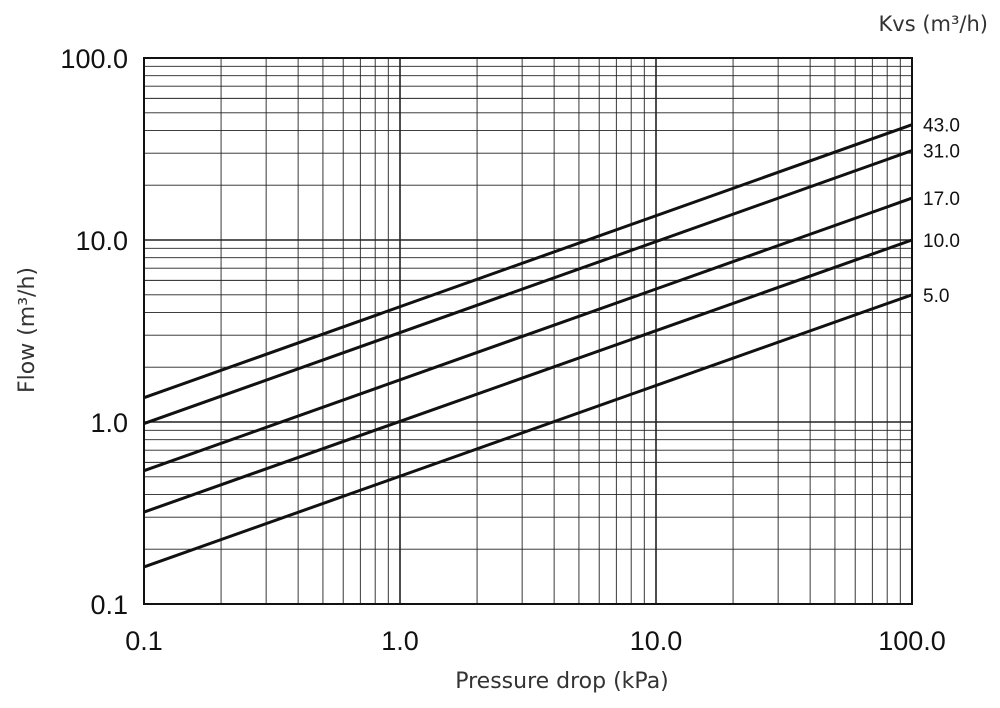 This screenshot has height=708, width=1000. What do you see at coordinates (941, 126) in the screenshot?
I see `series-label-kvs-43-0: 43.0` at bounding box center [941, 126].